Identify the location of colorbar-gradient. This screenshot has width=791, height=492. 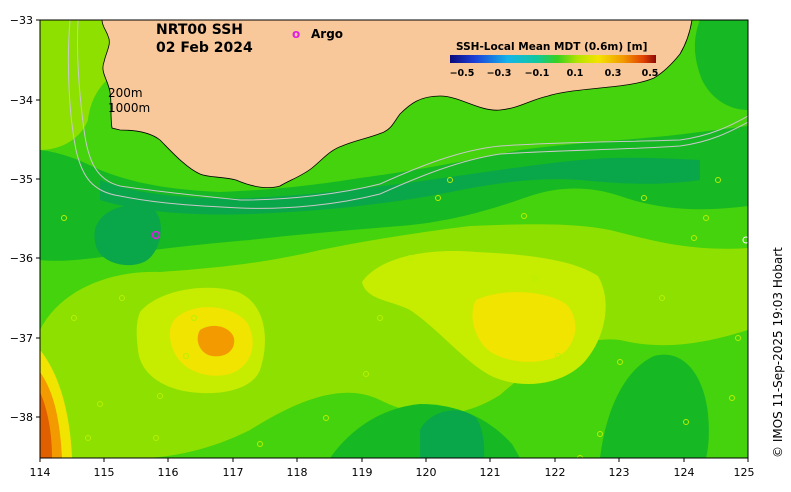
(553, 59).